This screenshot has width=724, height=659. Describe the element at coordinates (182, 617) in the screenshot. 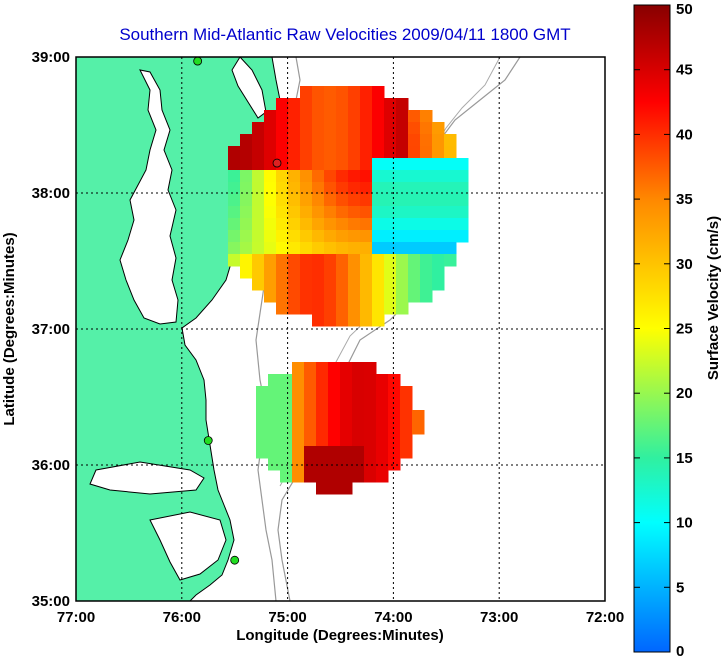

I see `x-tick-label: 76:00` at that location.